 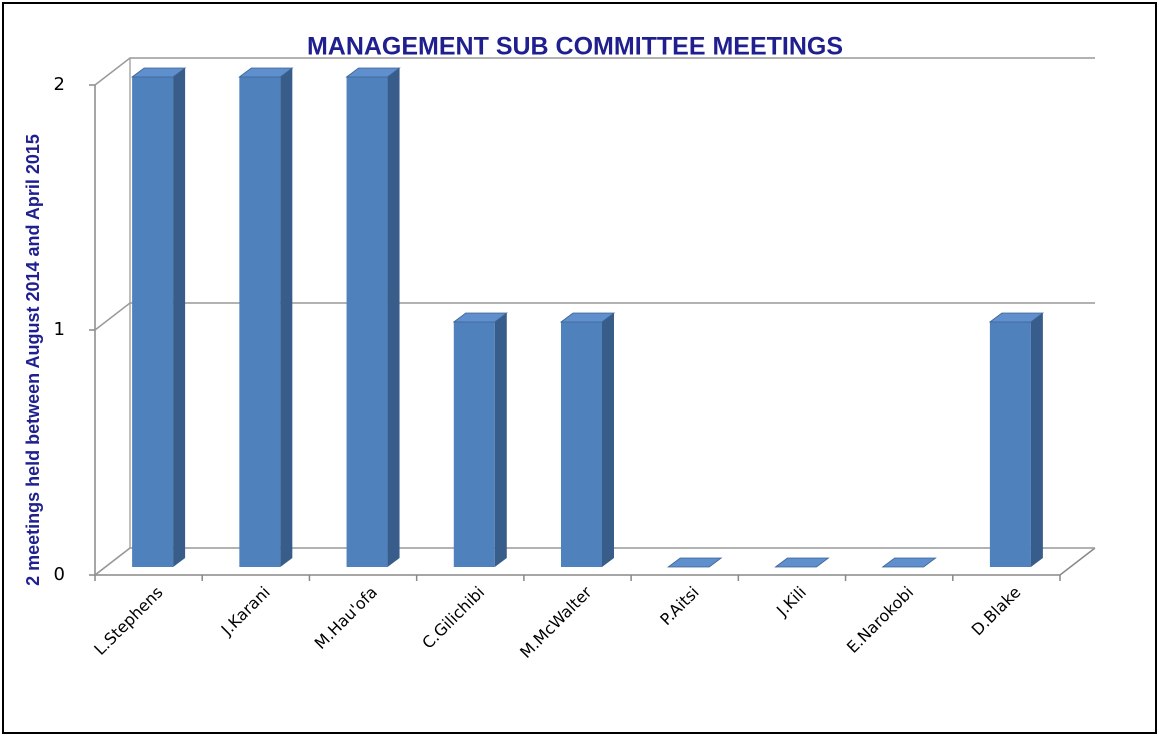 What do you see at coordinates (59, 329) in the screenshot?
I see `y-tick-label: 1` at bounding box center [59, 329].